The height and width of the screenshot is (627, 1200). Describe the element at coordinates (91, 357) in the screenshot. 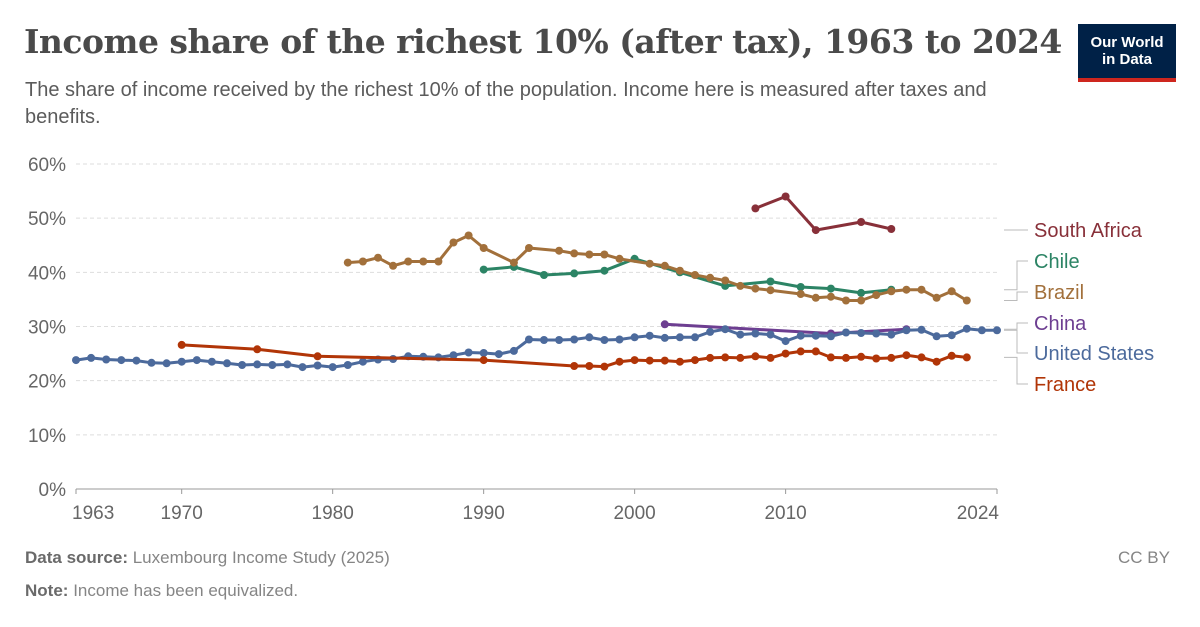

I see `data-point-united-states-1964` at that location.